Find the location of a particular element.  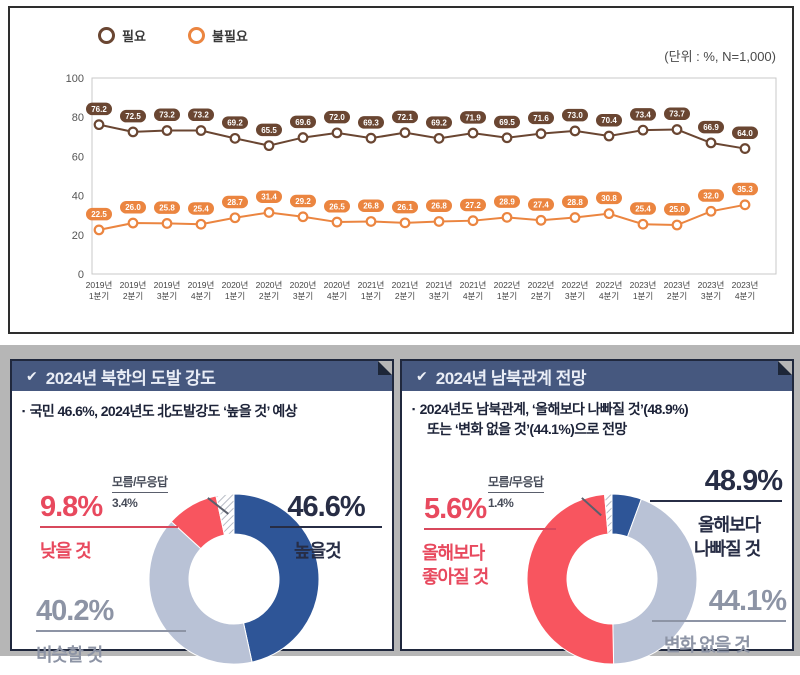

x-axis-label: 2020년 2분기 is located at coordinates (269, 290).